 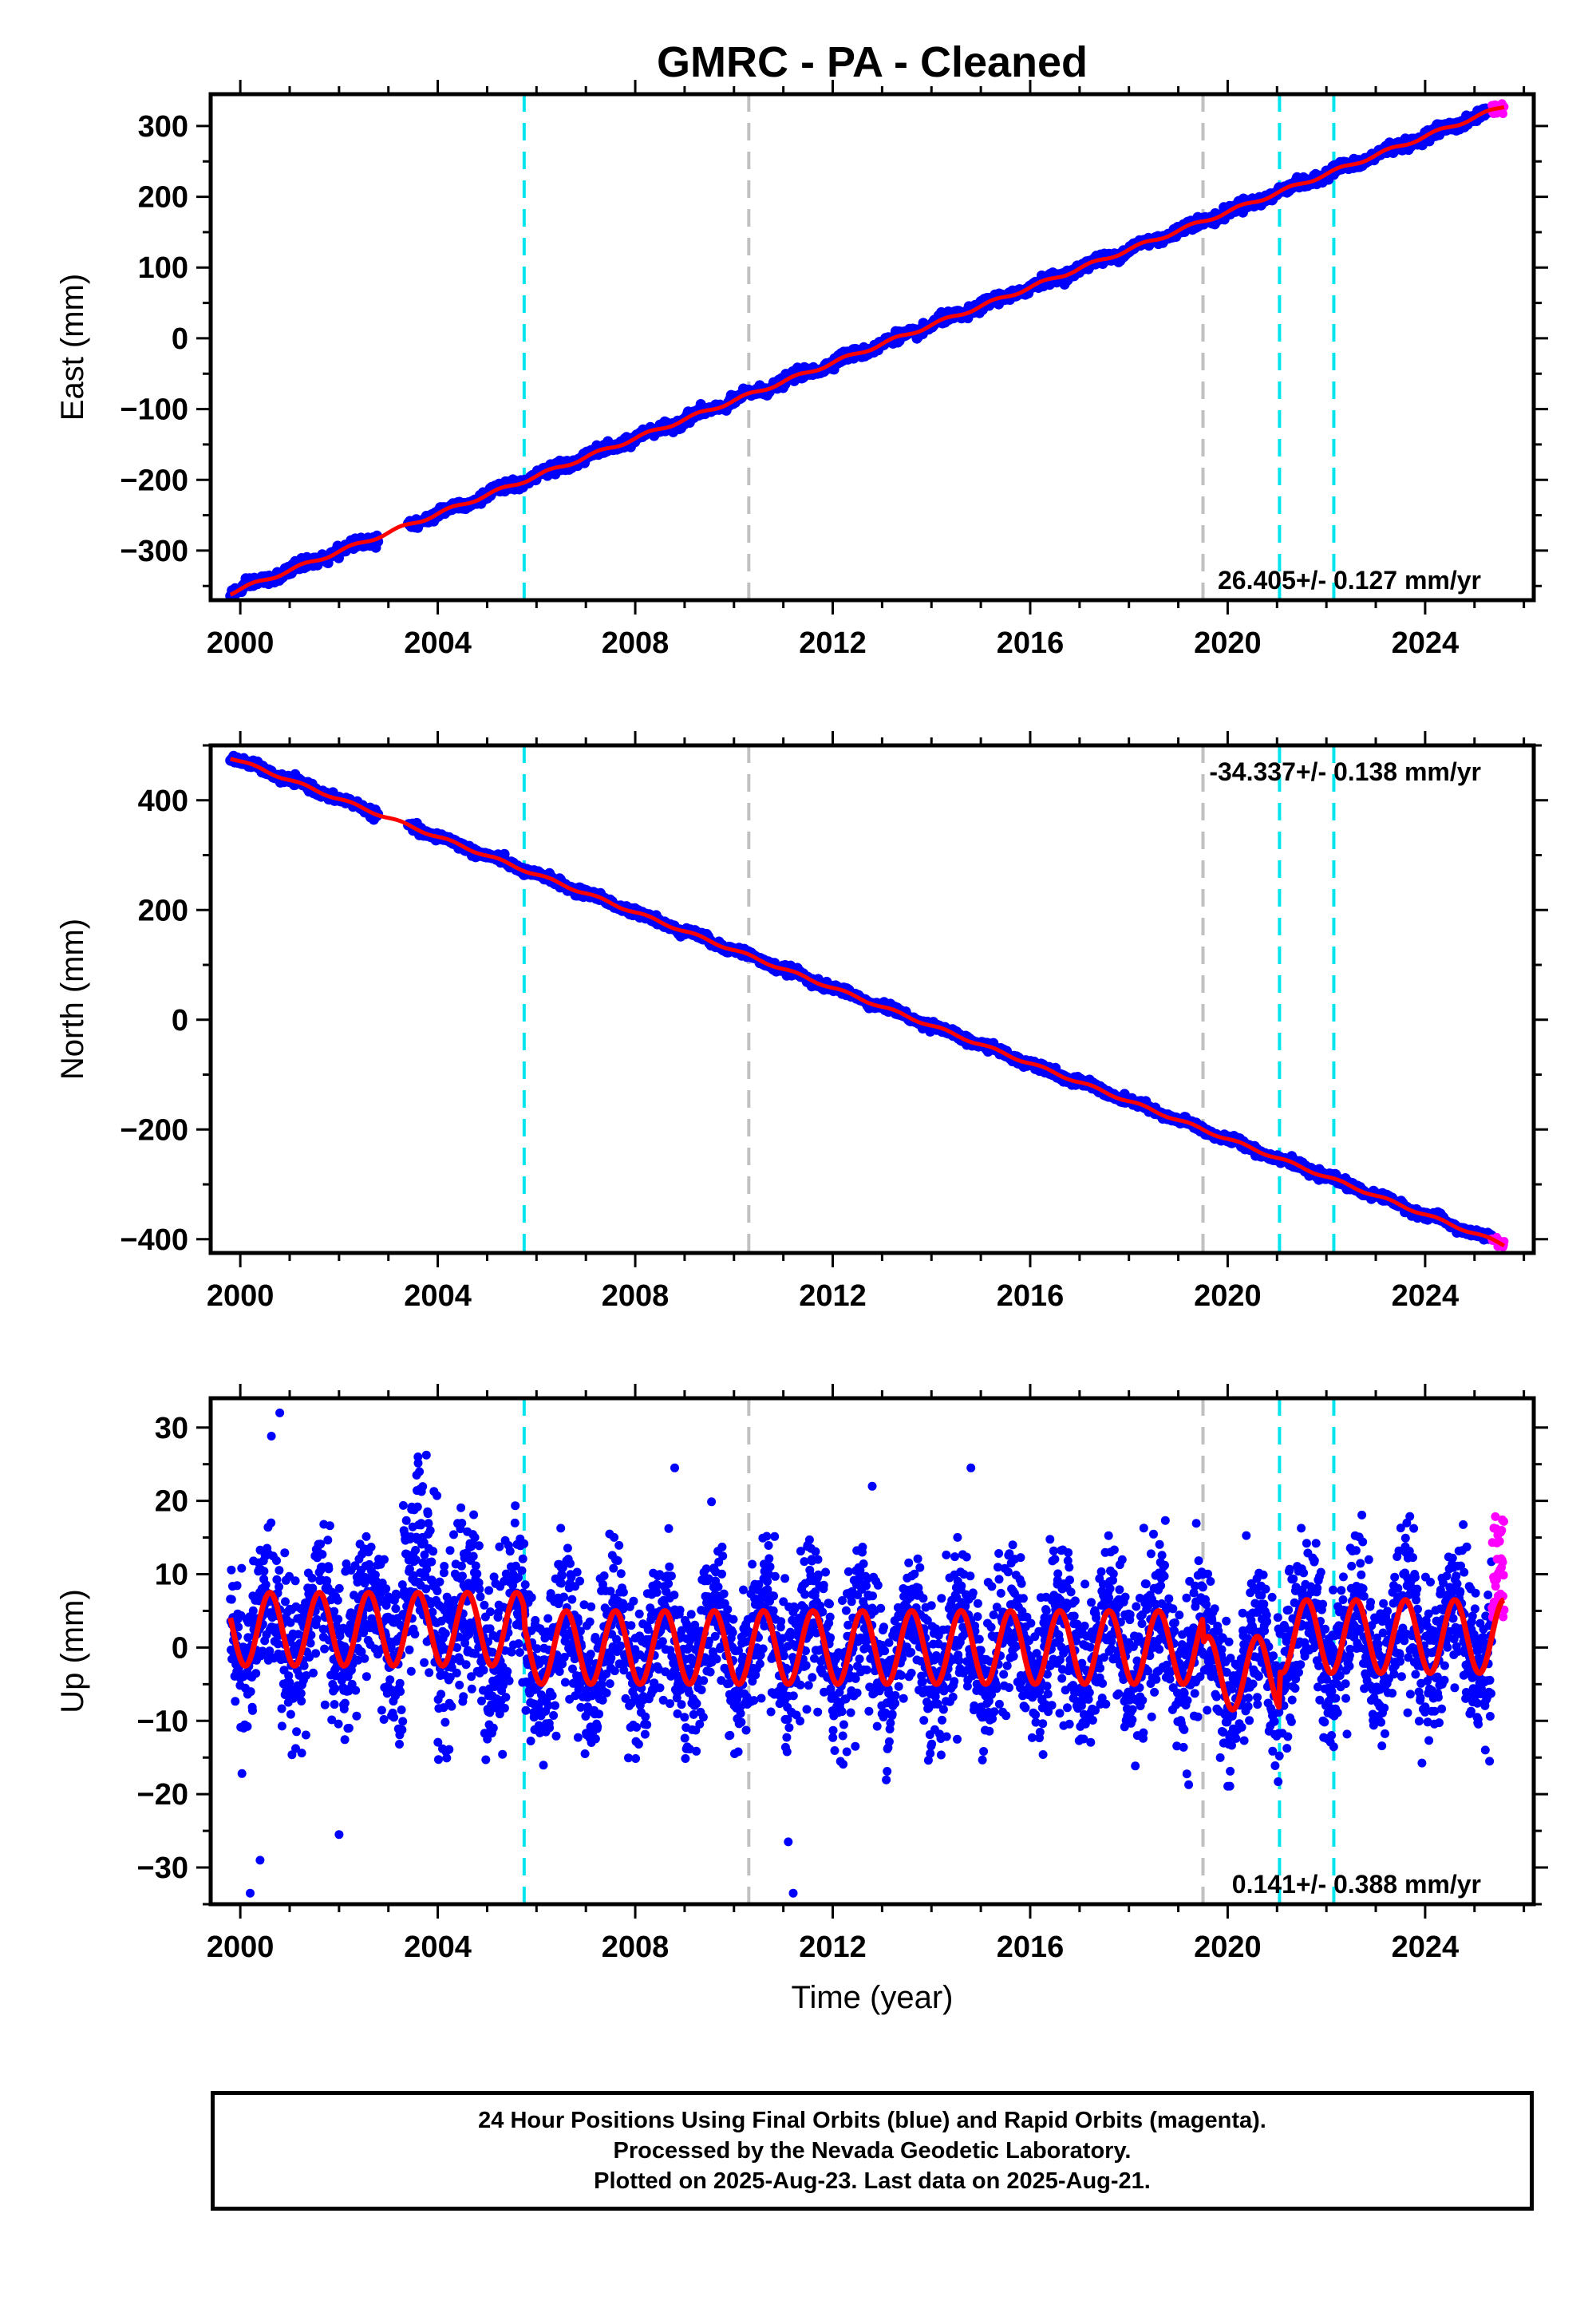 What do you see at coordinates (163, 801) in the screenshot?
I see `y-tick-label: 400` at bounding box center [163, 801].